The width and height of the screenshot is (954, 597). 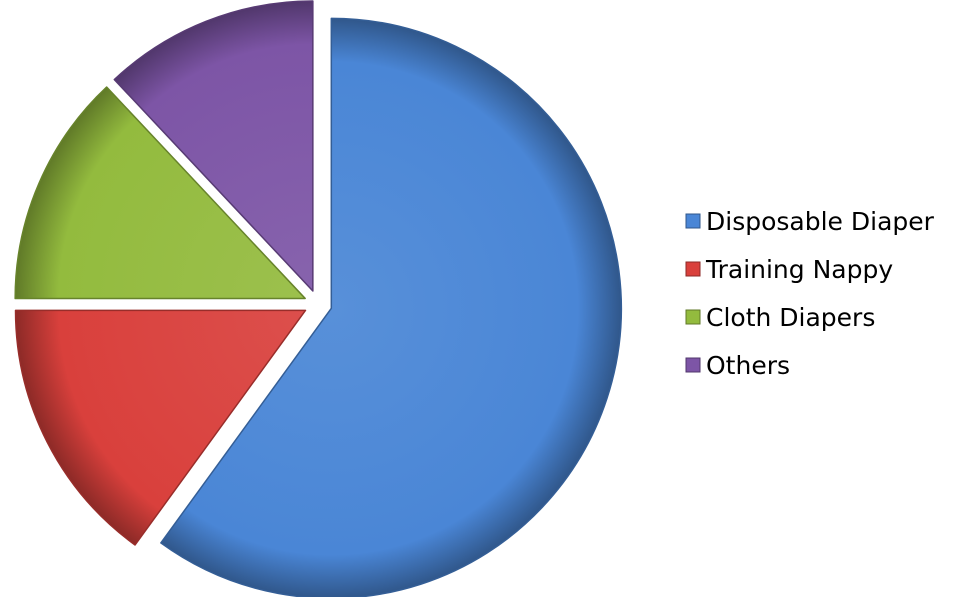 I want to click on pie-slice-cloth-diapers, so click(x=160, y=193).